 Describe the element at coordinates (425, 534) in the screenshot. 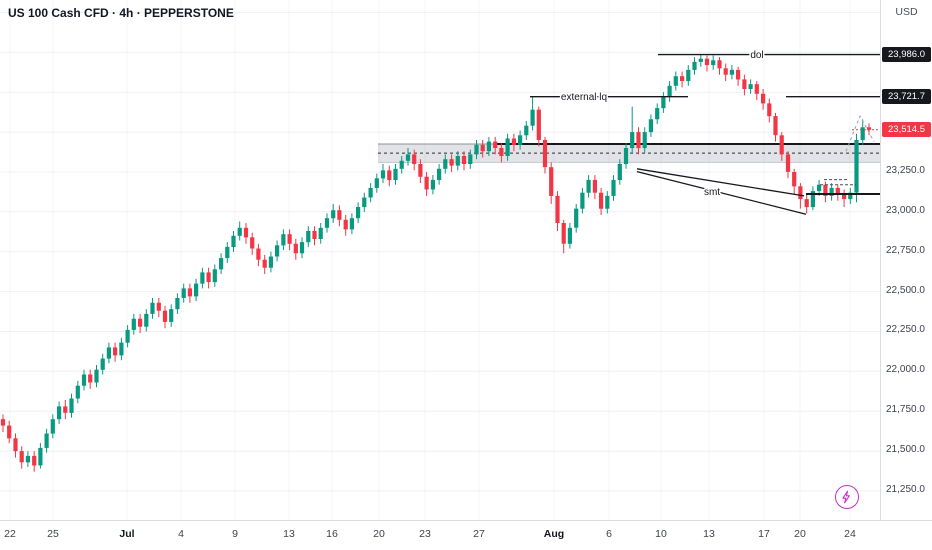

I see `time-tick: 23` at that location.